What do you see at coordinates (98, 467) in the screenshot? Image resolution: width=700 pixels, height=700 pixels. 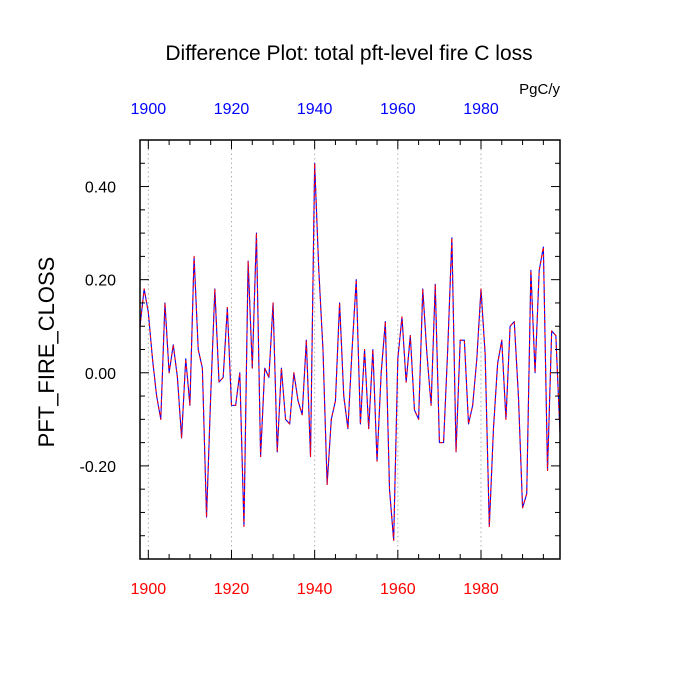 I see `y-tick-label: -0.20` at bounding box center [98, 467].